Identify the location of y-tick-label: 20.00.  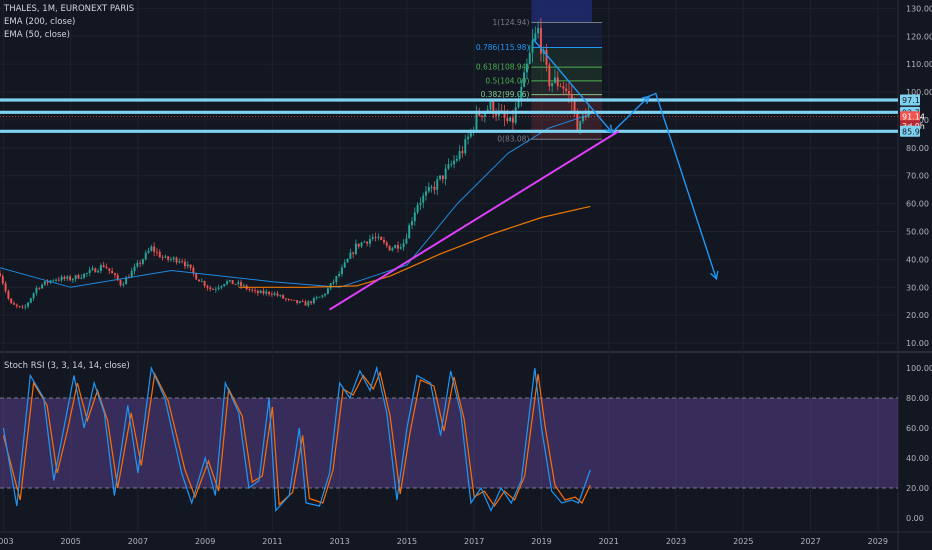
(917, 315).